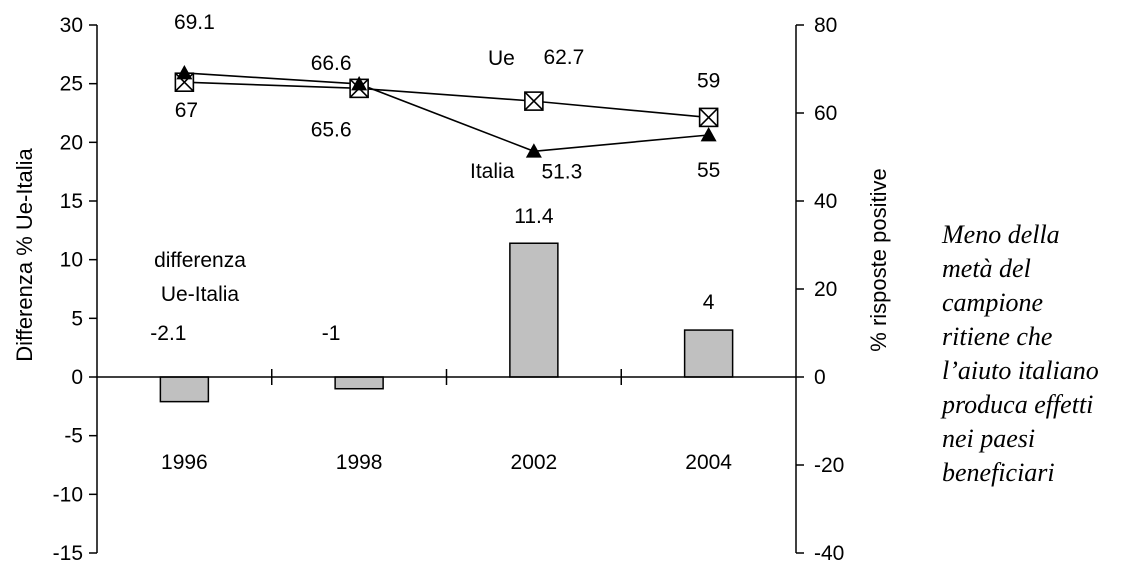 The width and height of the screenshot is (1136, 562). I want to click on left-axis-tick-label: 5, so click(77, 318).